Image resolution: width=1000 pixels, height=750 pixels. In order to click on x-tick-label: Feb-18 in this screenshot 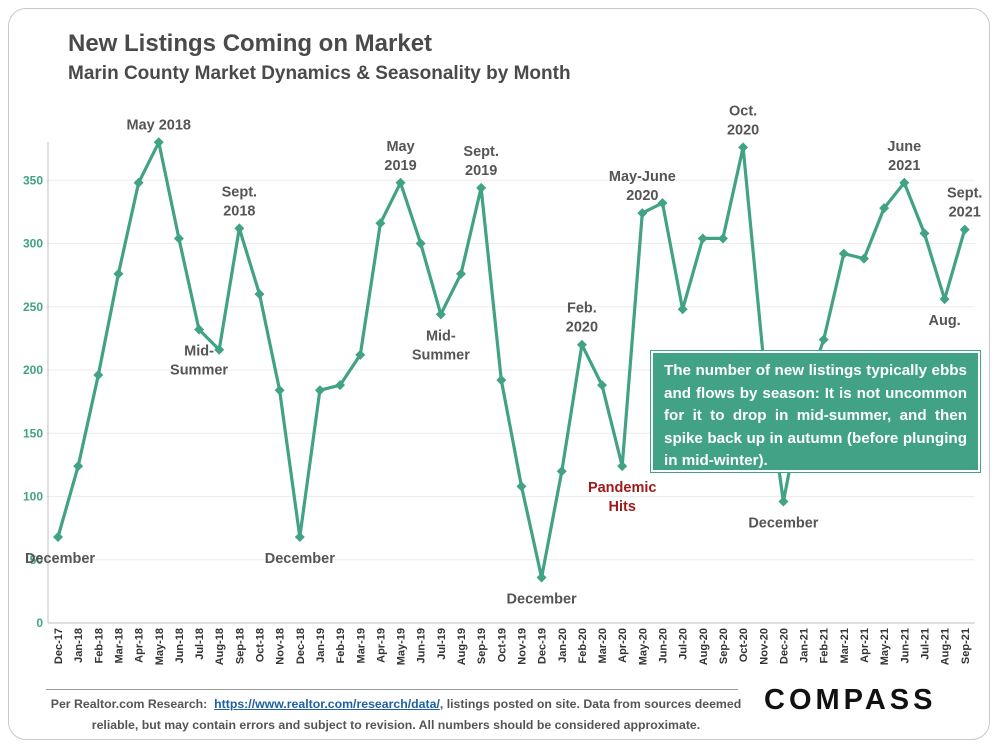, I will do `click(99, 645)`.